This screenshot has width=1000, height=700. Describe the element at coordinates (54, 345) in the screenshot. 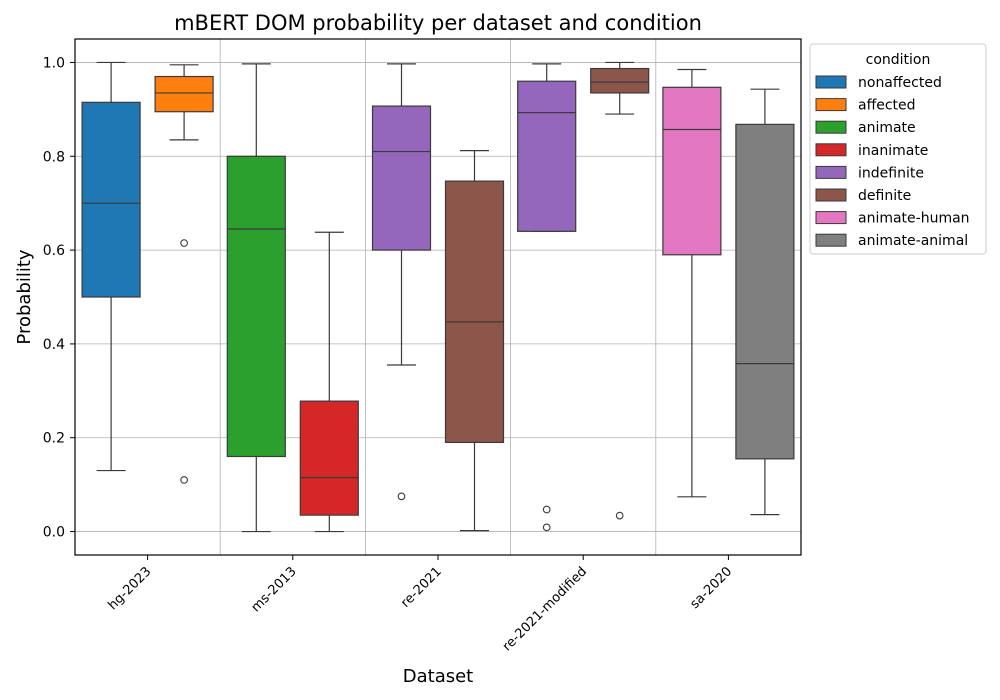

I see `y-tick-label: 0.4` at that location.